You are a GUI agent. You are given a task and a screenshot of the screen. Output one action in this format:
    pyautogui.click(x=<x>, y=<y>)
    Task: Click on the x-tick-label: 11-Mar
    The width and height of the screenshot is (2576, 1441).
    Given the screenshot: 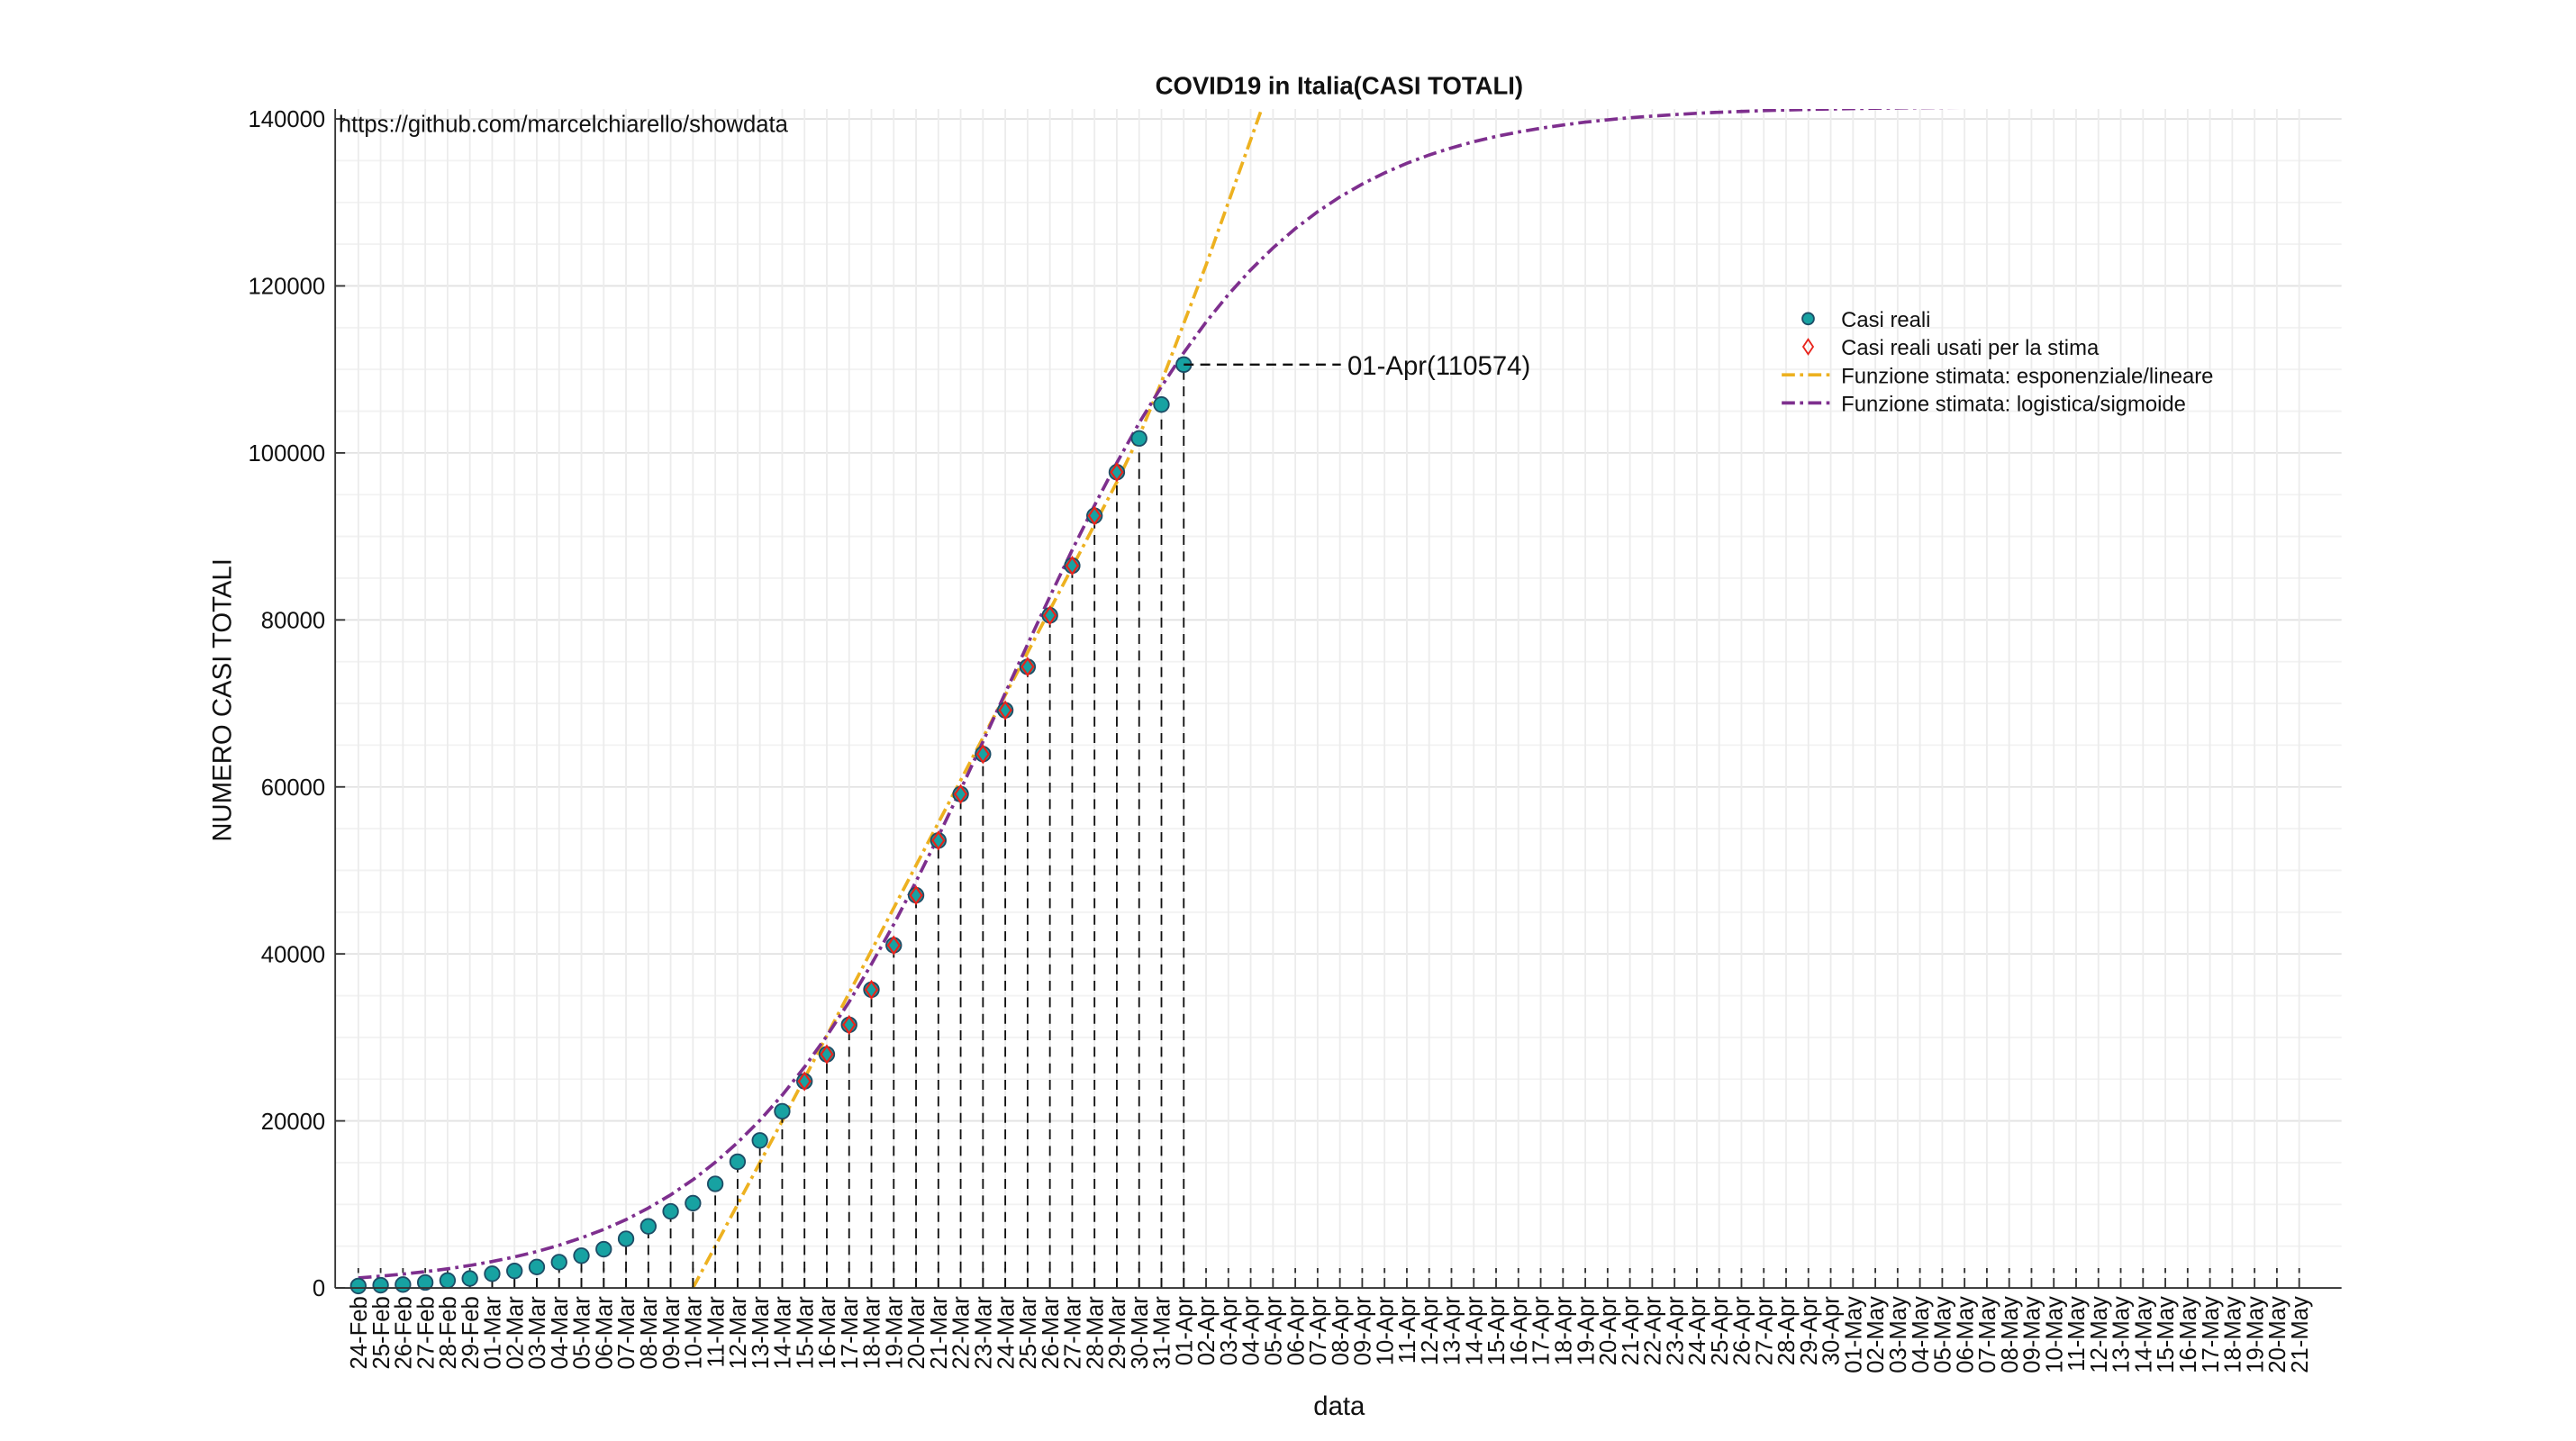 What is the action you would take?
    pyautogui.click(x=716, y=1332)
    